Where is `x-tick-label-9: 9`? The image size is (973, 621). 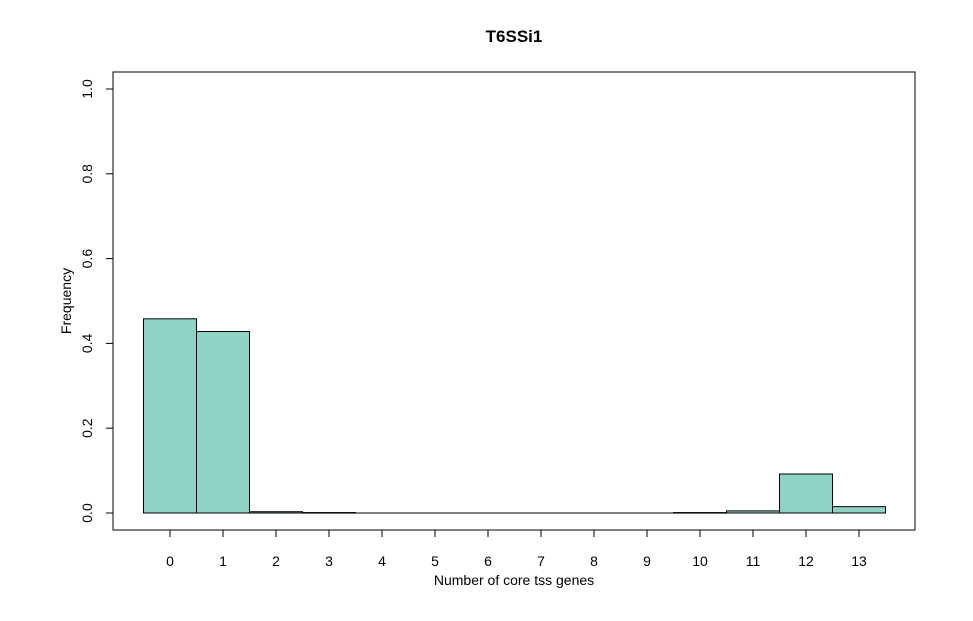
x-tick-label-9: 9 is located at coordinates (647, 561).